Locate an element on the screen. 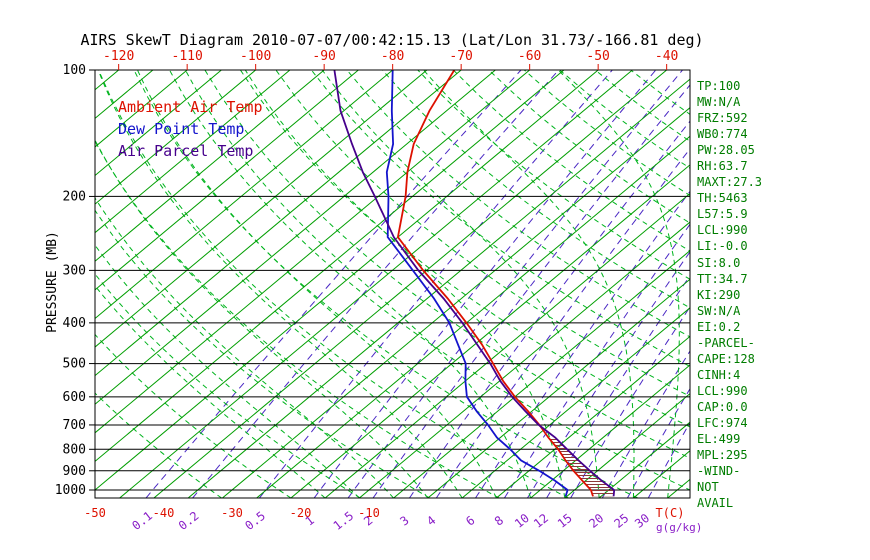 The height and width of the screenshot is (560, 870). mixing-ratio-label: 1 is located at coordinates (310, 520).